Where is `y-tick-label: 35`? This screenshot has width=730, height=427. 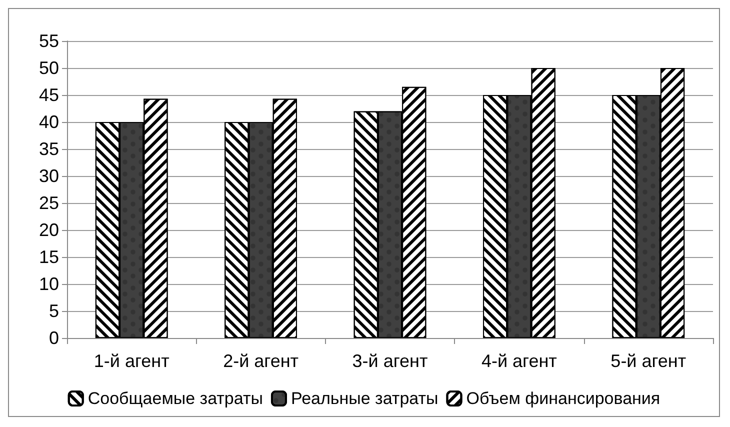
y-tick-label: 35 is located at coordinates (48, 149).